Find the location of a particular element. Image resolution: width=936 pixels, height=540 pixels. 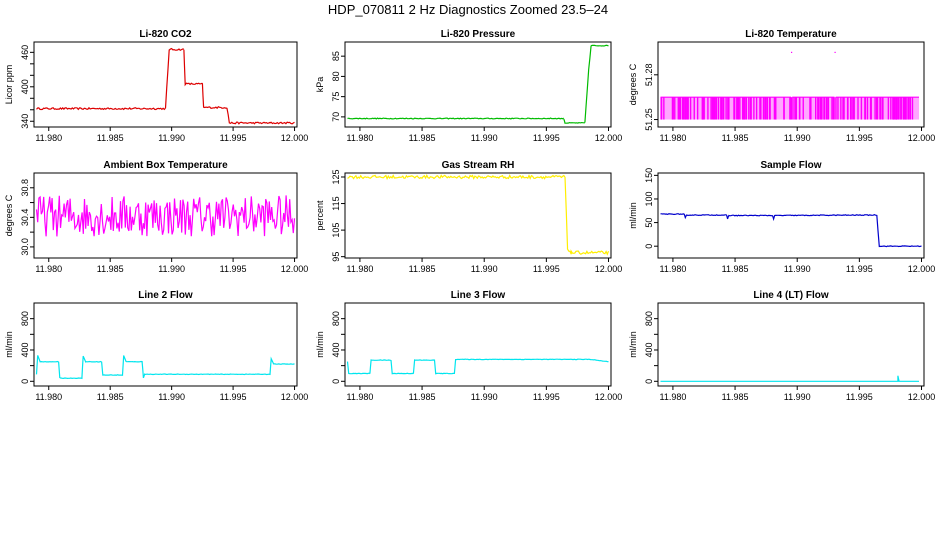

panel-title: Li-820 Pressure is located at coordinates (478, 34).